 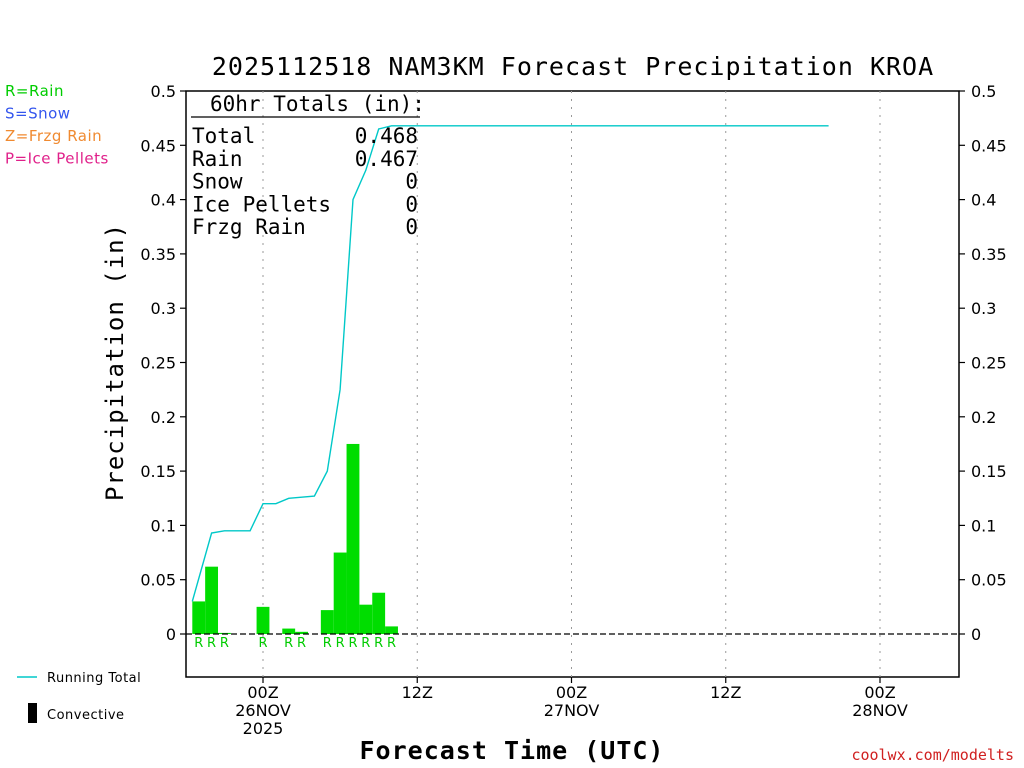 I want to click on ptype-label-1: R, so click(x=211, y=643).